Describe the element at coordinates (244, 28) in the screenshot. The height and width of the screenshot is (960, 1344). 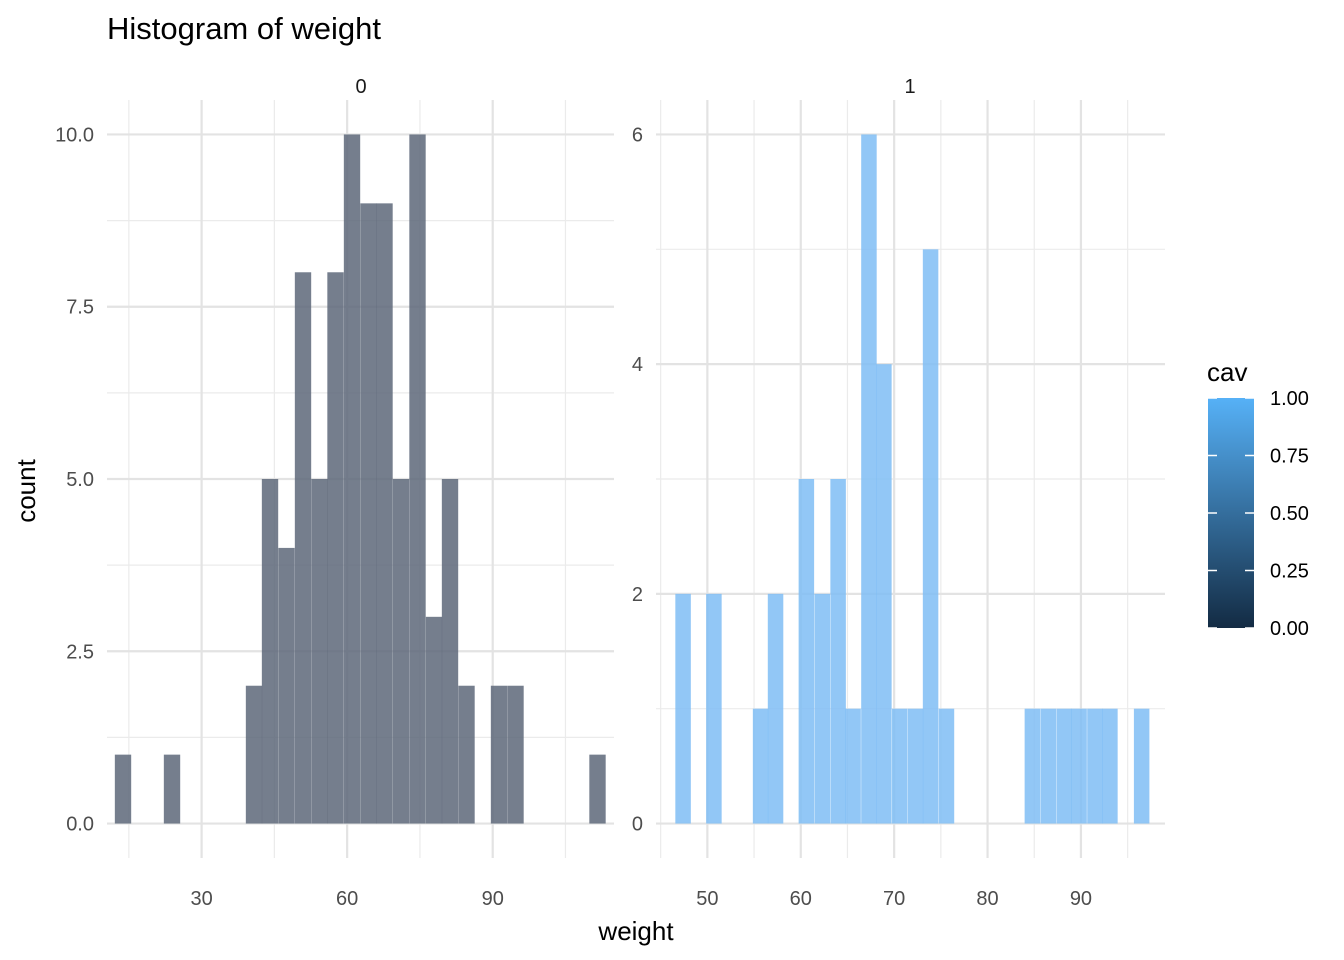
I see `chart-title: Histogram of weight` at that location.